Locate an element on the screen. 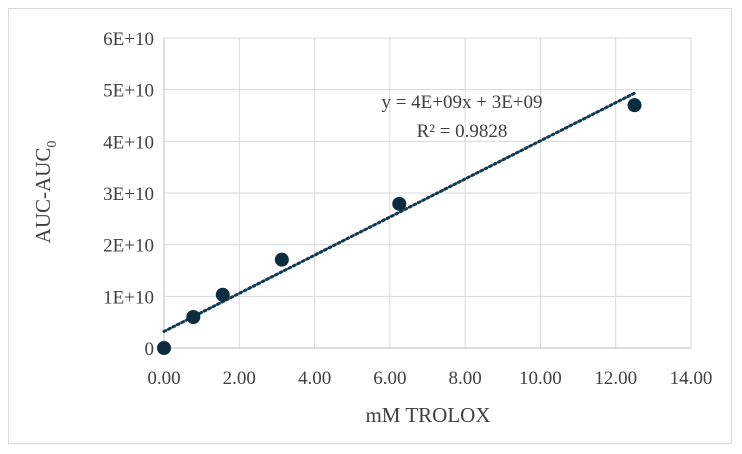  x-tick-label: 12.00 is located at coordinates (615, 378).